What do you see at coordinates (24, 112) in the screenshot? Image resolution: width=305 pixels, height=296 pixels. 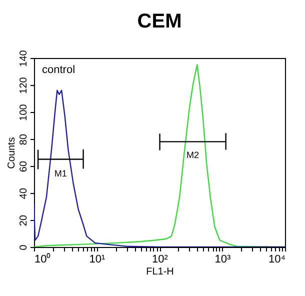 I see `y-tick-label: 100` at bounding box center [24, 112].